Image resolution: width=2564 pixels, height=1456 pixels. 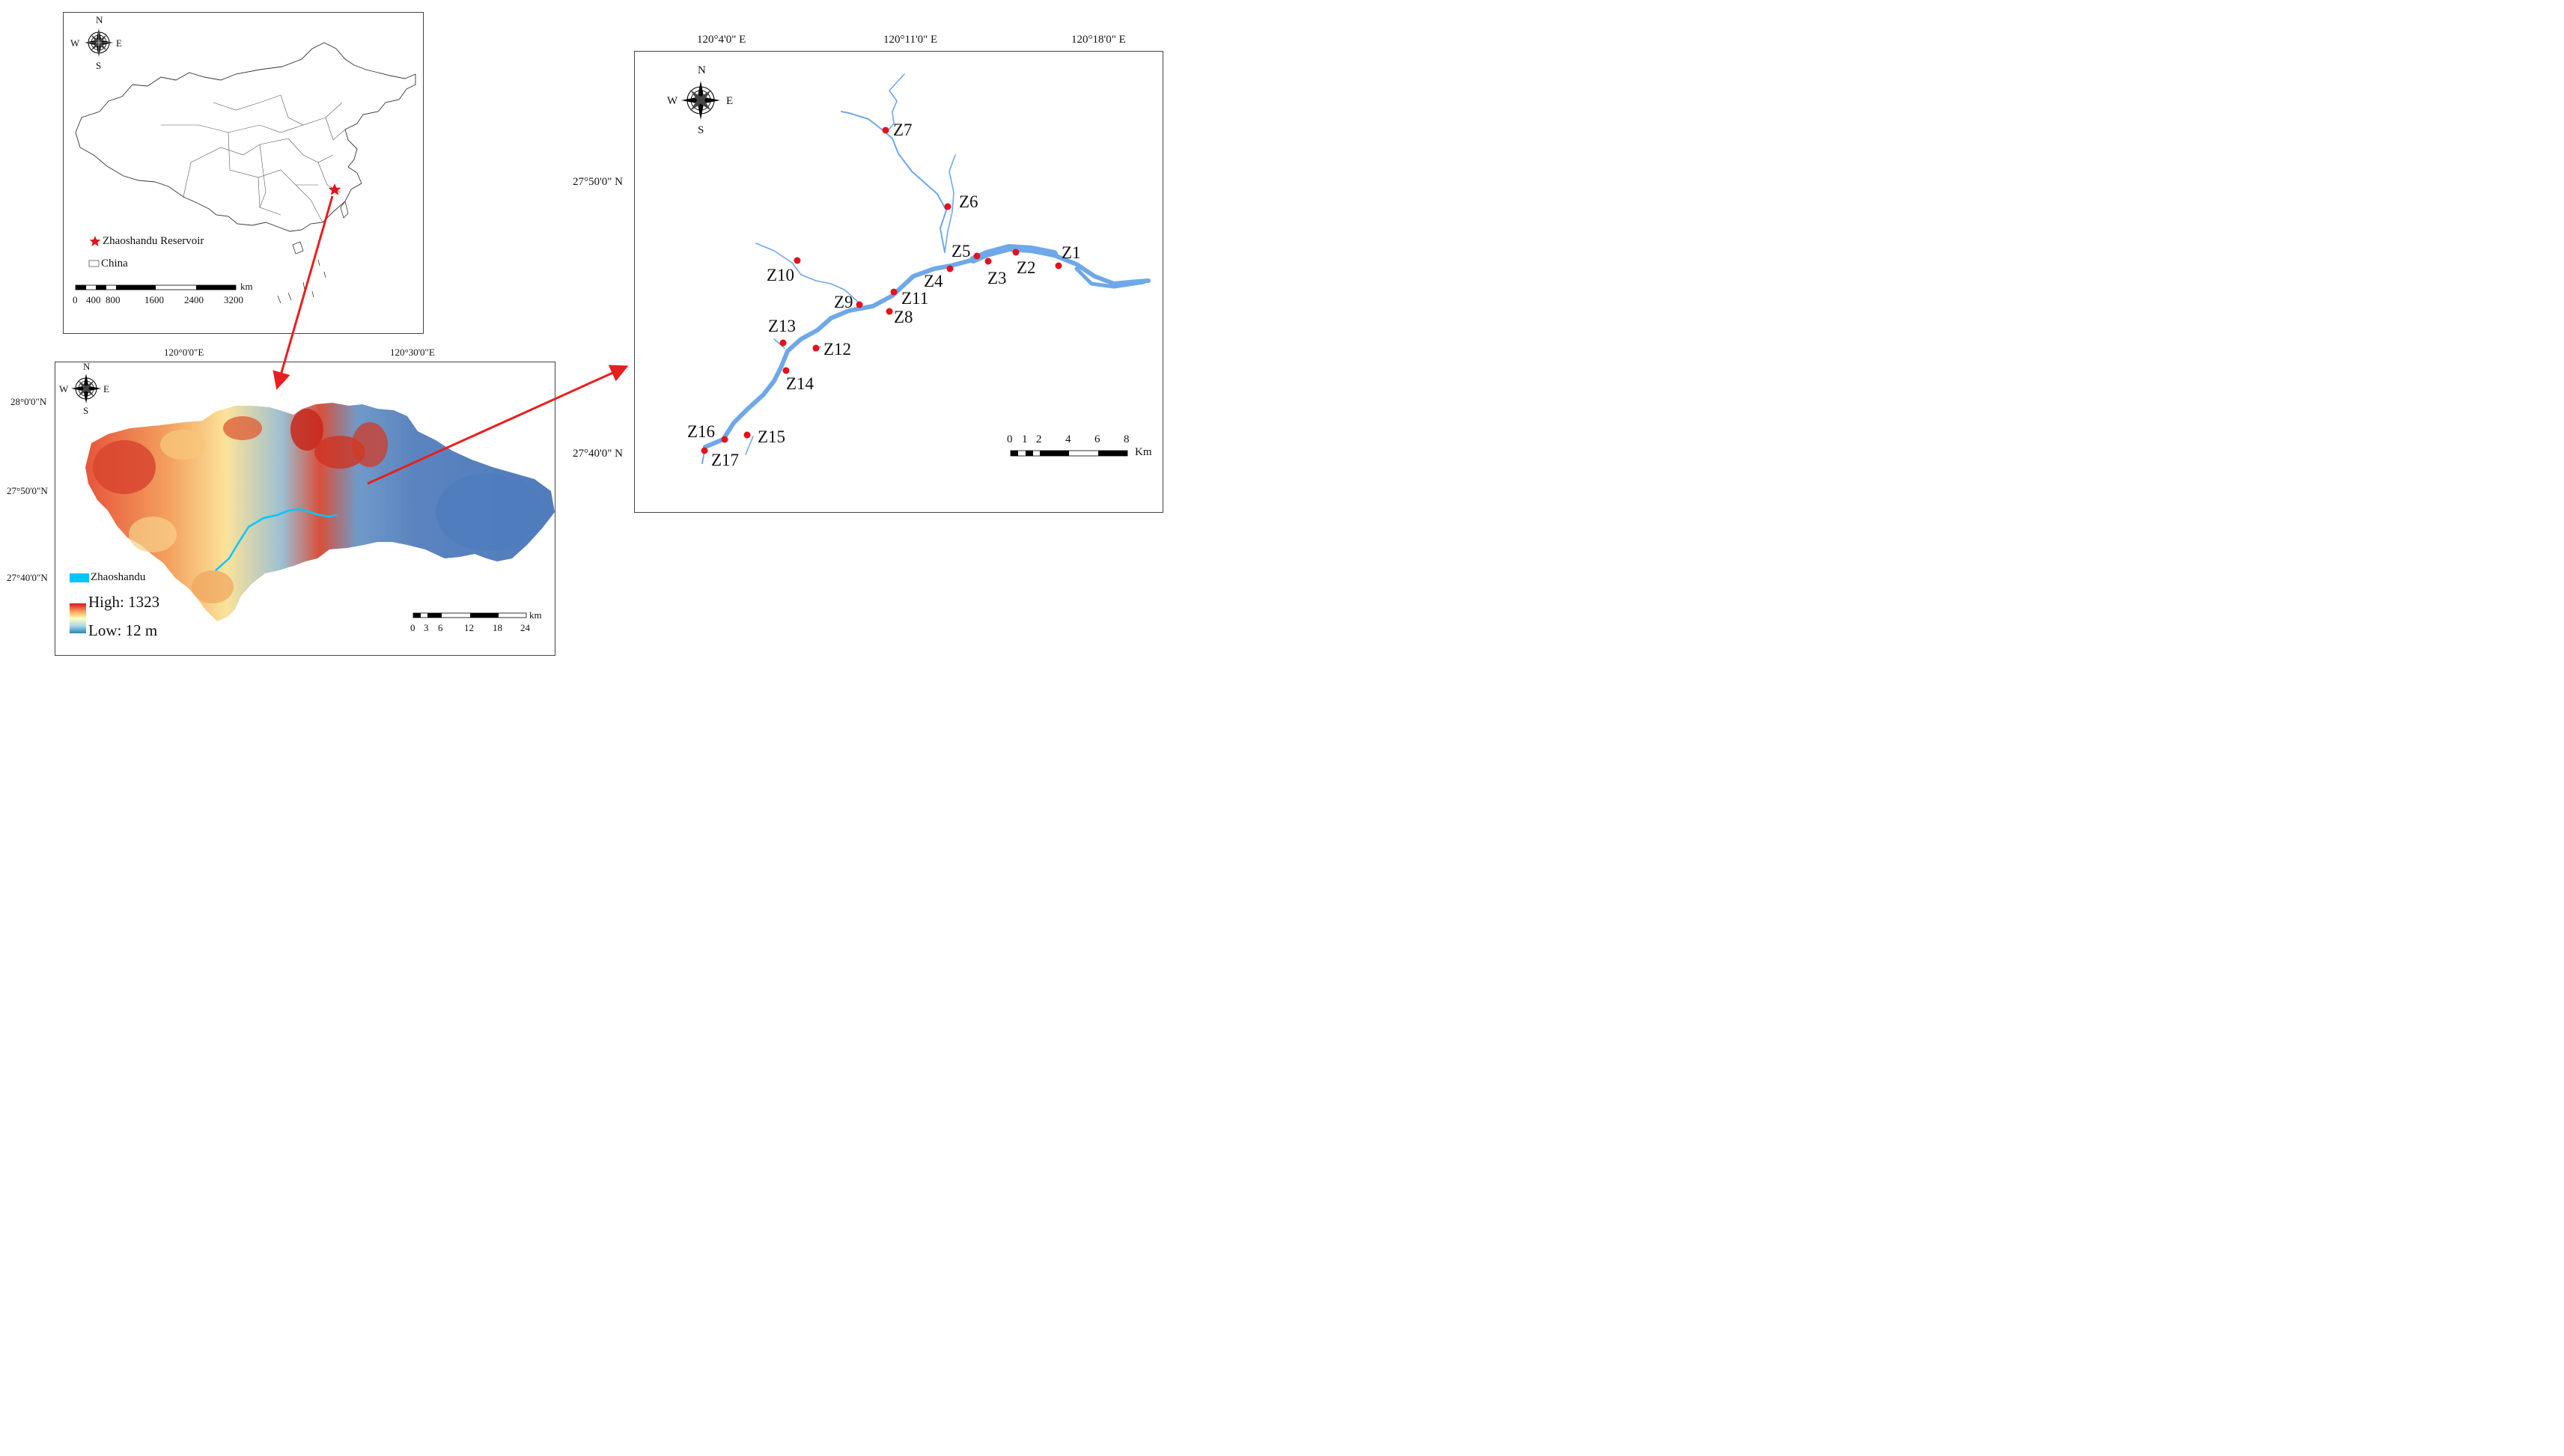 What do you see at coordinates (525, 627) in the screenshot?
I see `dem-scale-tick: 24` at bounding box center [525, 627].